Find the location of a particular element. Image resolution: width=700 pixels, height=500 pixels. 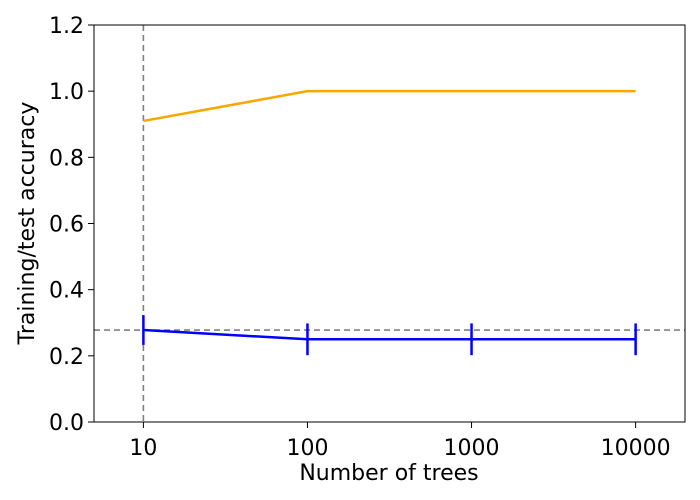

series-1-line is located at coordinates (389, 106).